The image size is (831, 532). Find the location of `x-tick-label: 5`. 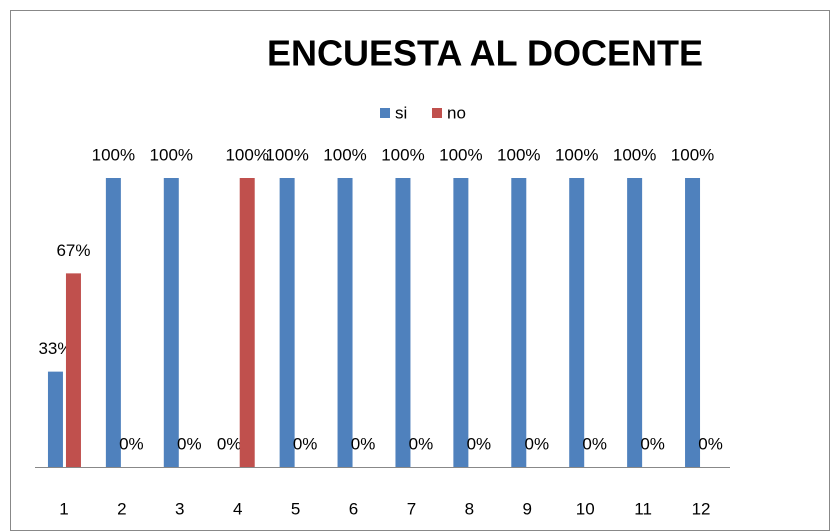

x-tick-label: 5 is located at coordinates (295, 508).